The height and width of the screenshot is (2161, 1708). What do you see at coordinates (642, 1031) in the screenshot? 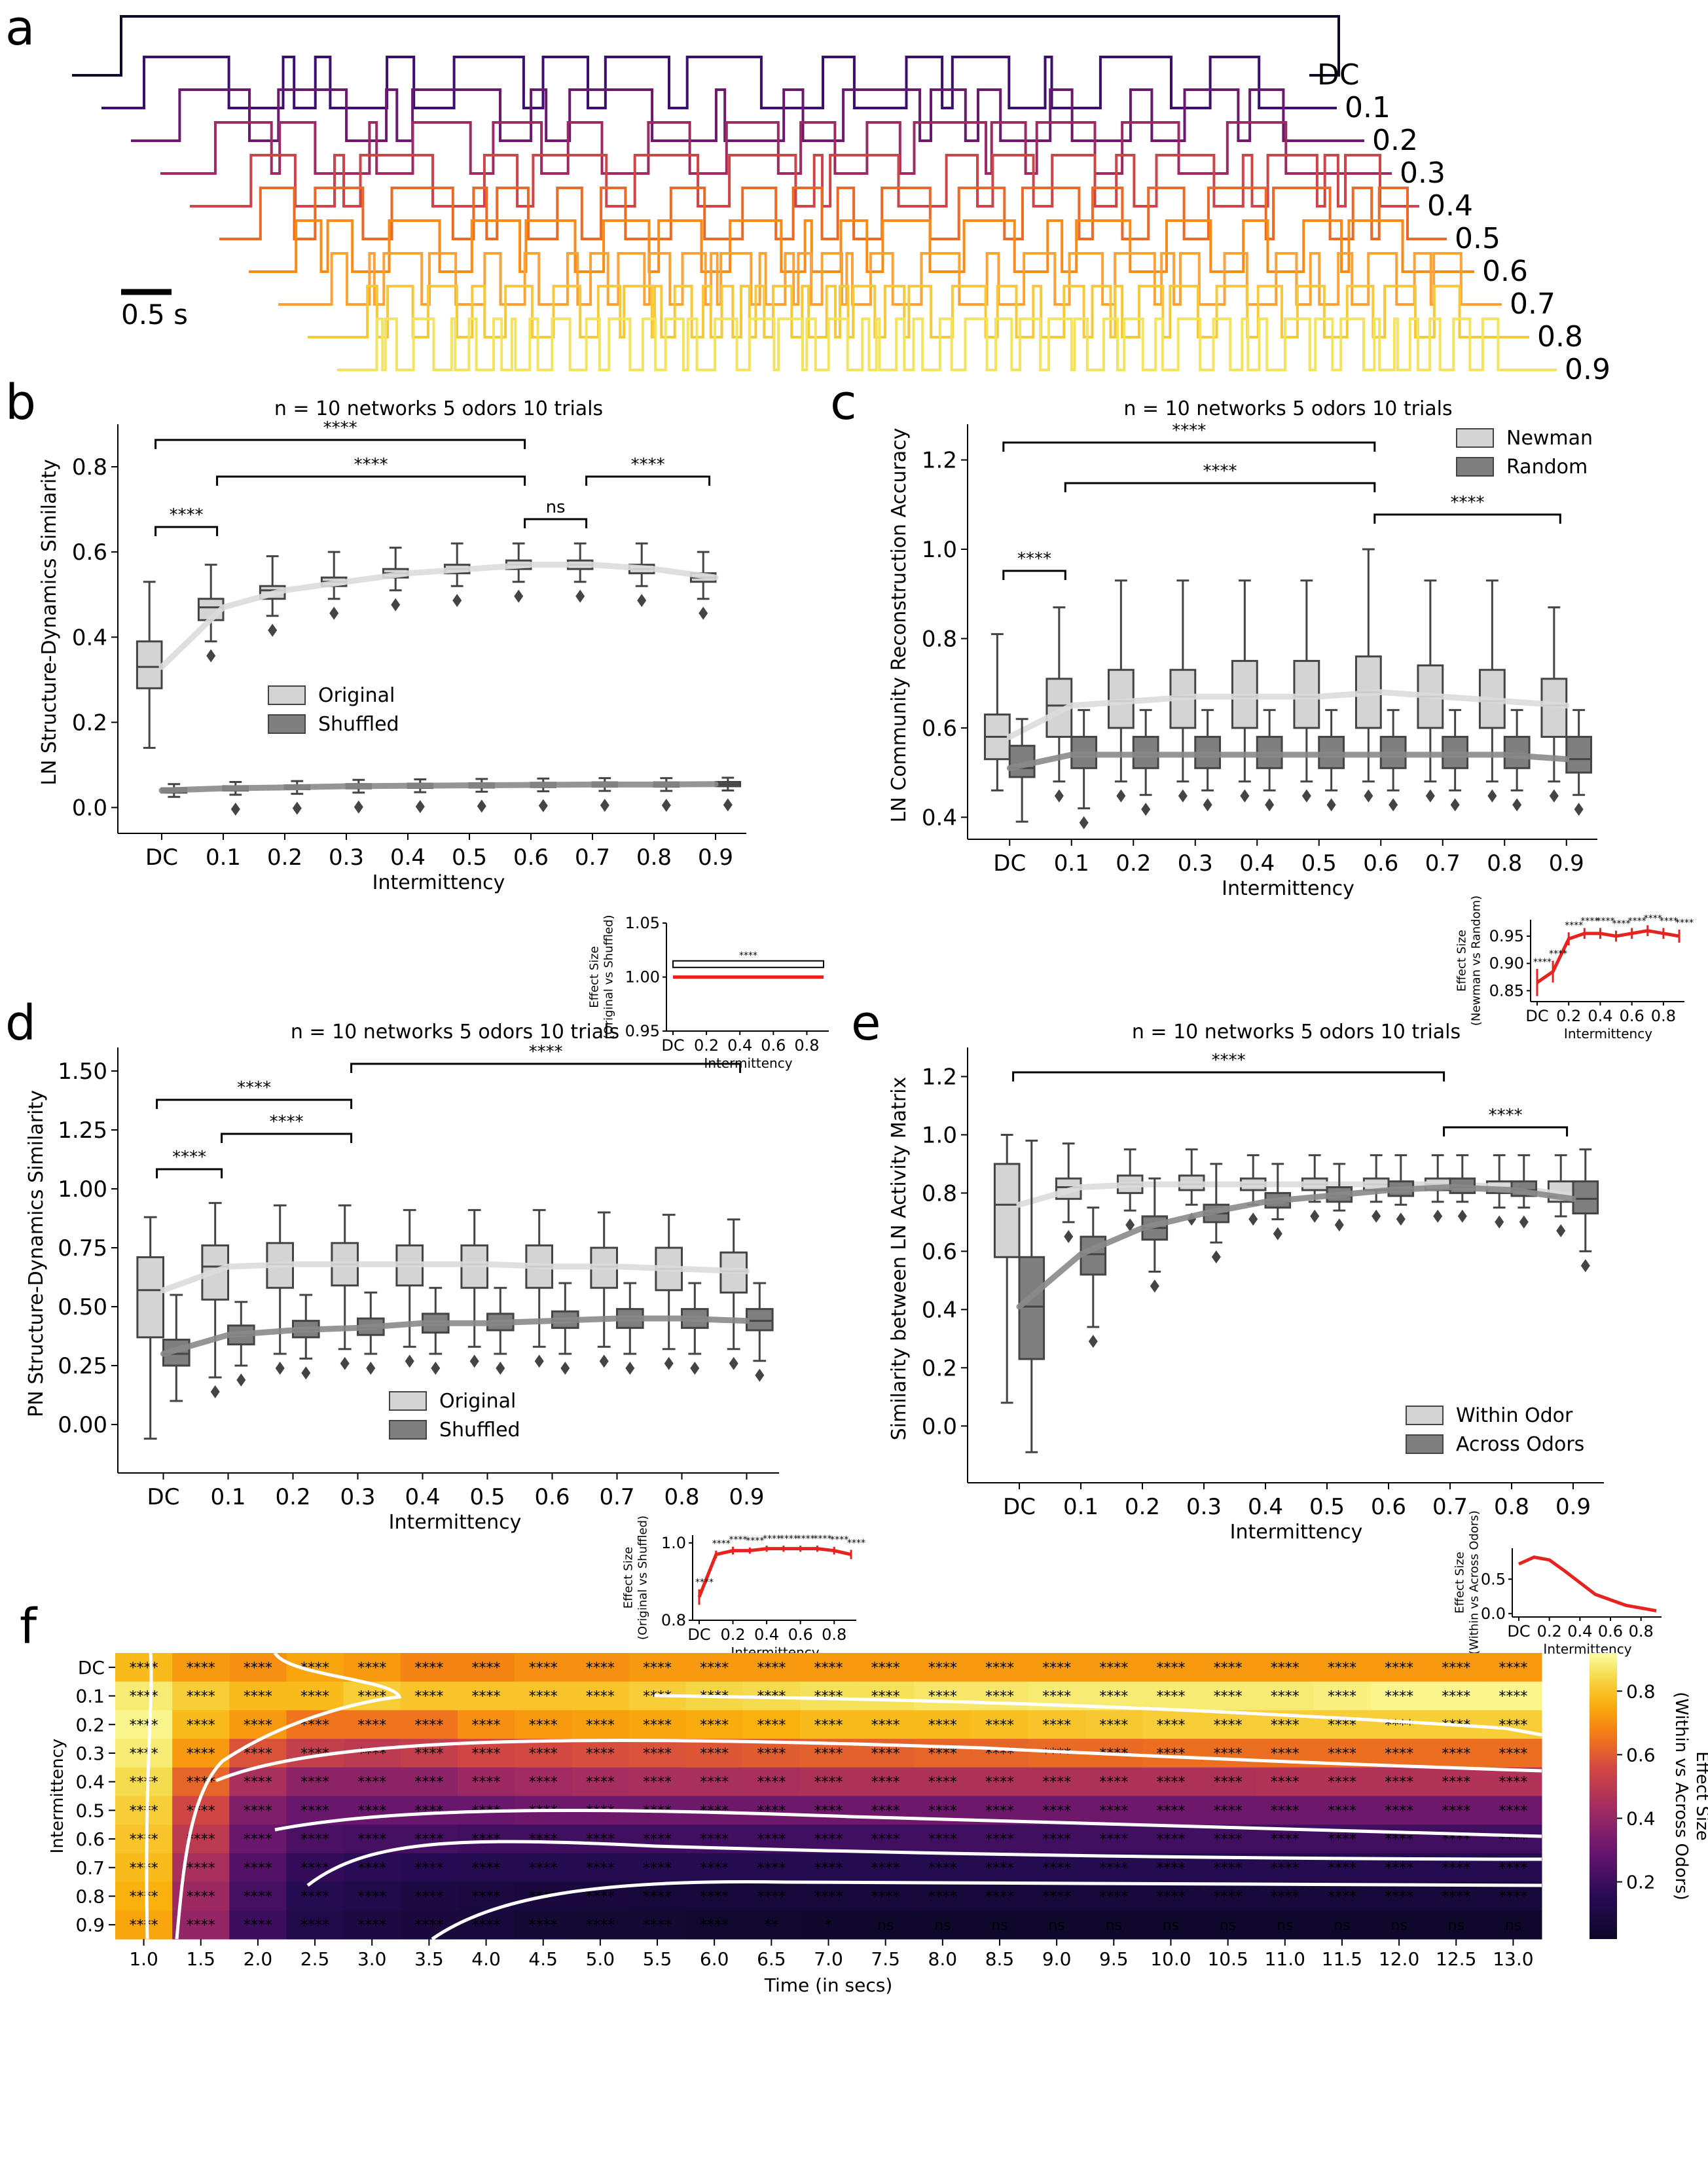
I see `inset-y-tick-label: 0.95` at bounding box center [642, 1031].